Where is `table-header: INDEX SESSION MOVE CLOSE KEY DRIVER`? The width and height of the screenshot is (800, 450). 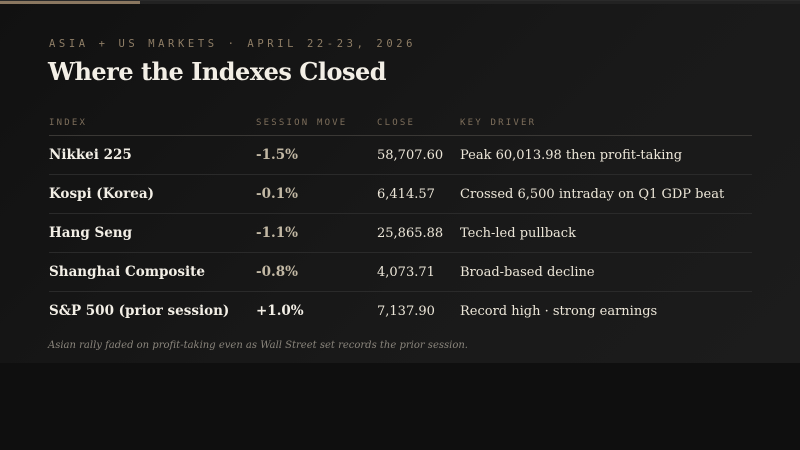
table-header: INDEX SESSION MOVE CLOSE KEY DRIVER is located at coordinates (400, 123).